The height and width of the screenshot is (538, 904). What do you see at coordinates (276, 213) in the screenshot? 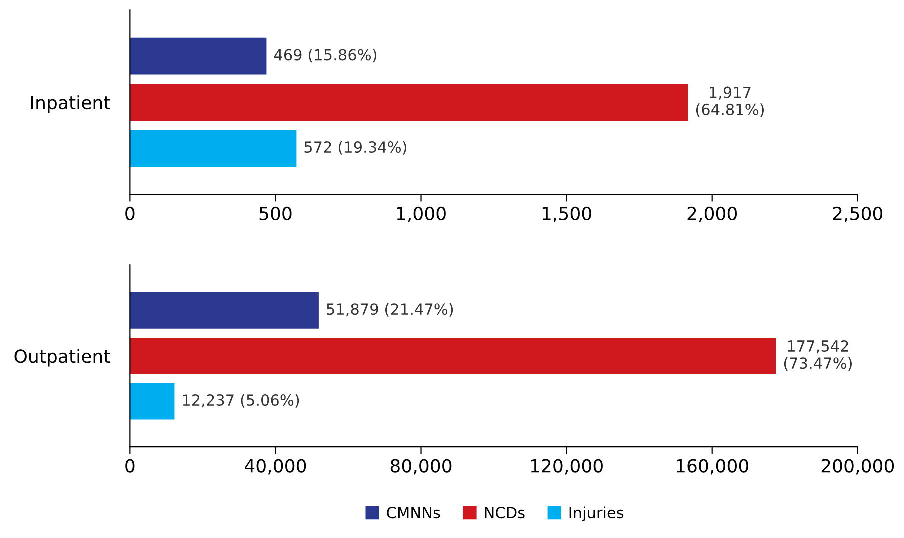
I see `x-tick-label: 500` at bounding box center [276, 213].